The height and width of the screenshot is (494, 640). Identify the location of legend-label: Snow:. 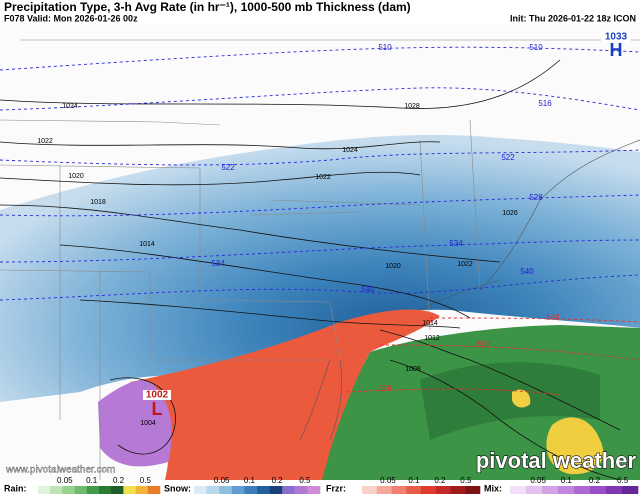
(177, 488).